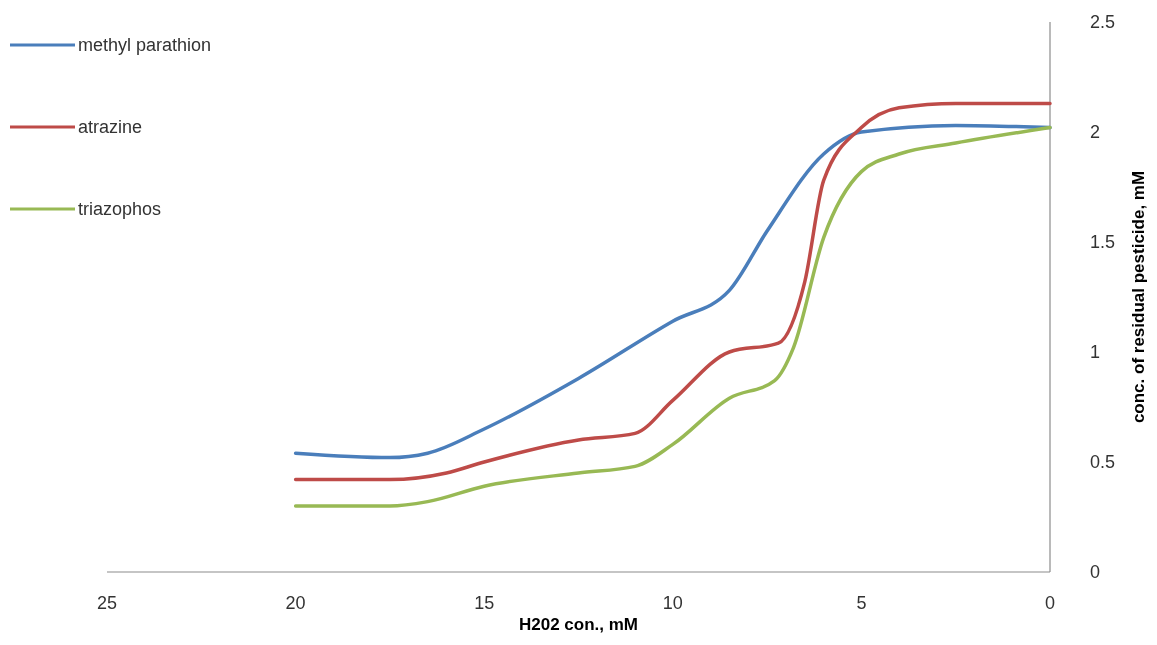 The height and width of the screenshot is (645, 1157). Describe the element at coordinates (1095, 572) in the screenshot. I see `y-tick-label: 0` at that location.